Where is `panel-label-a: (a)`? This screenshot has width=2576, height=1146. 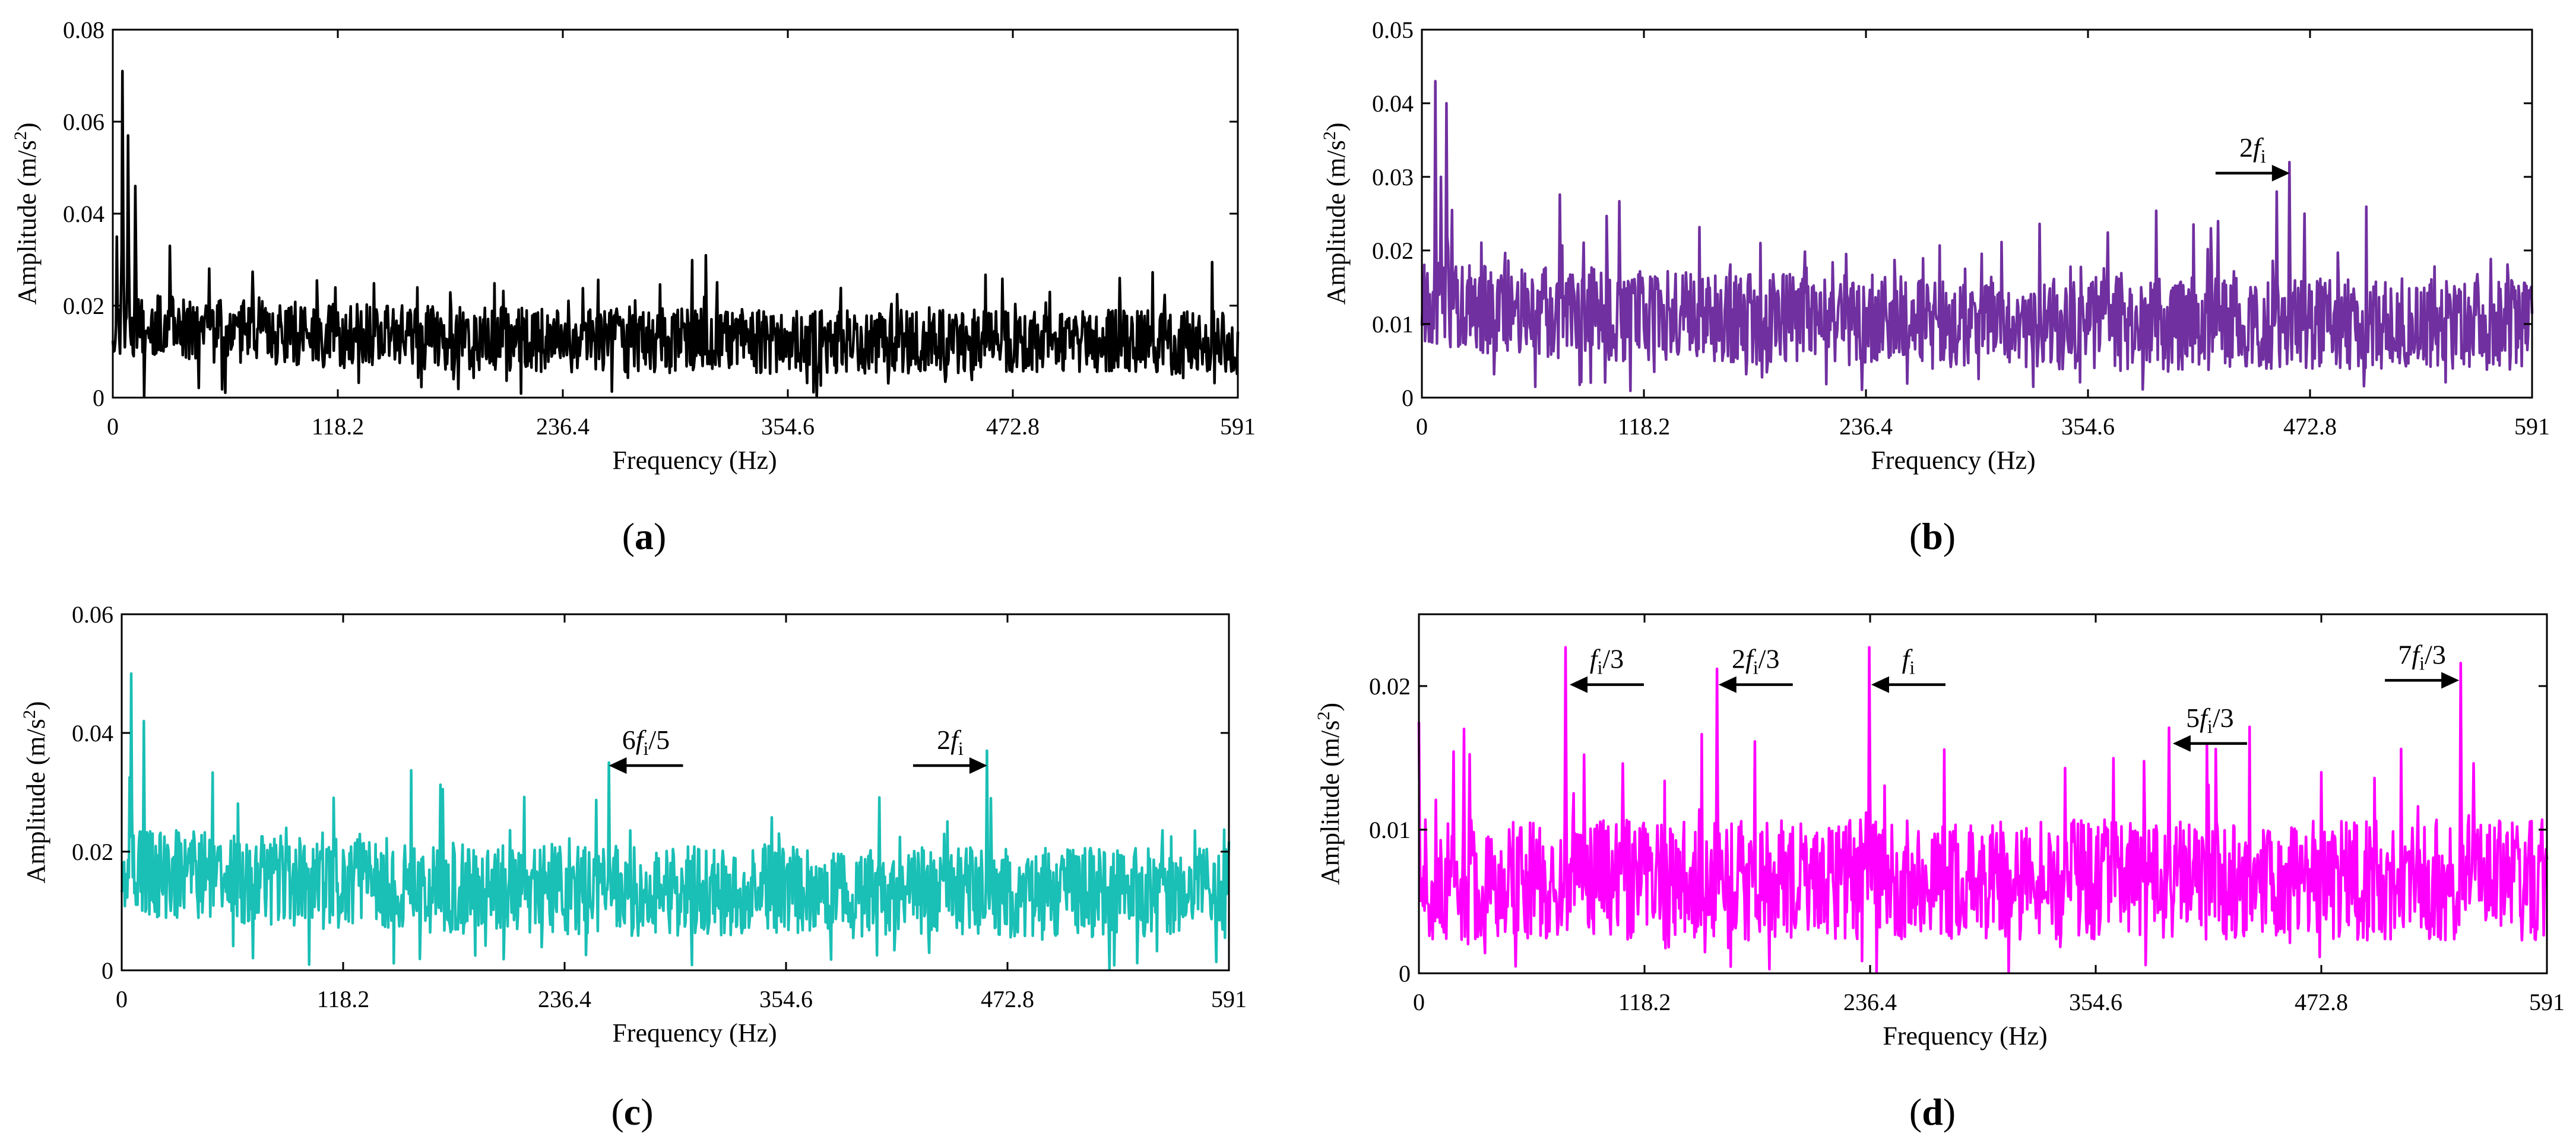 panel-label-a: (a) is located at coordinates (644, 536).